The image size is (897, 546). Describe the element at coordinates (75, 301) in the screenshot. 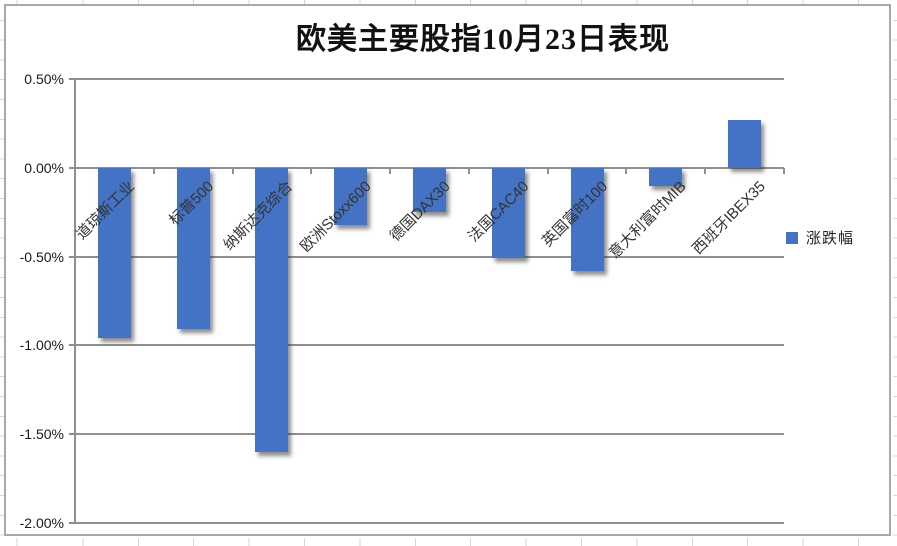

I see `y-axis-line` at that location.